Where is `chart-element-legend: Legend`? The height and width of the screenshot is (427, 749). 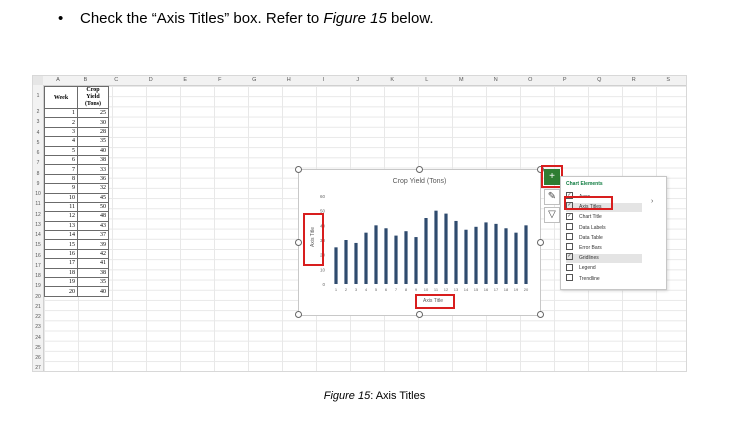 chart-element-legend: Legend is located at coordinates (604, 268).